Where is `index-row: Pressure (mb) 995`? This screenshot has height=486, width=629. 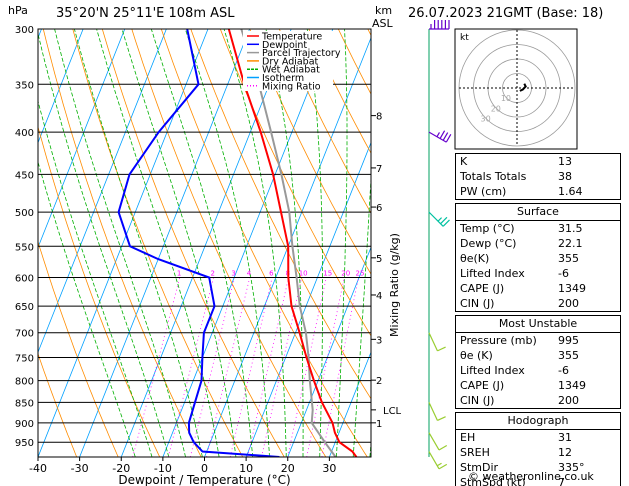 index-row: Pressure (mb) 995 is located at coordinates (538, 340).